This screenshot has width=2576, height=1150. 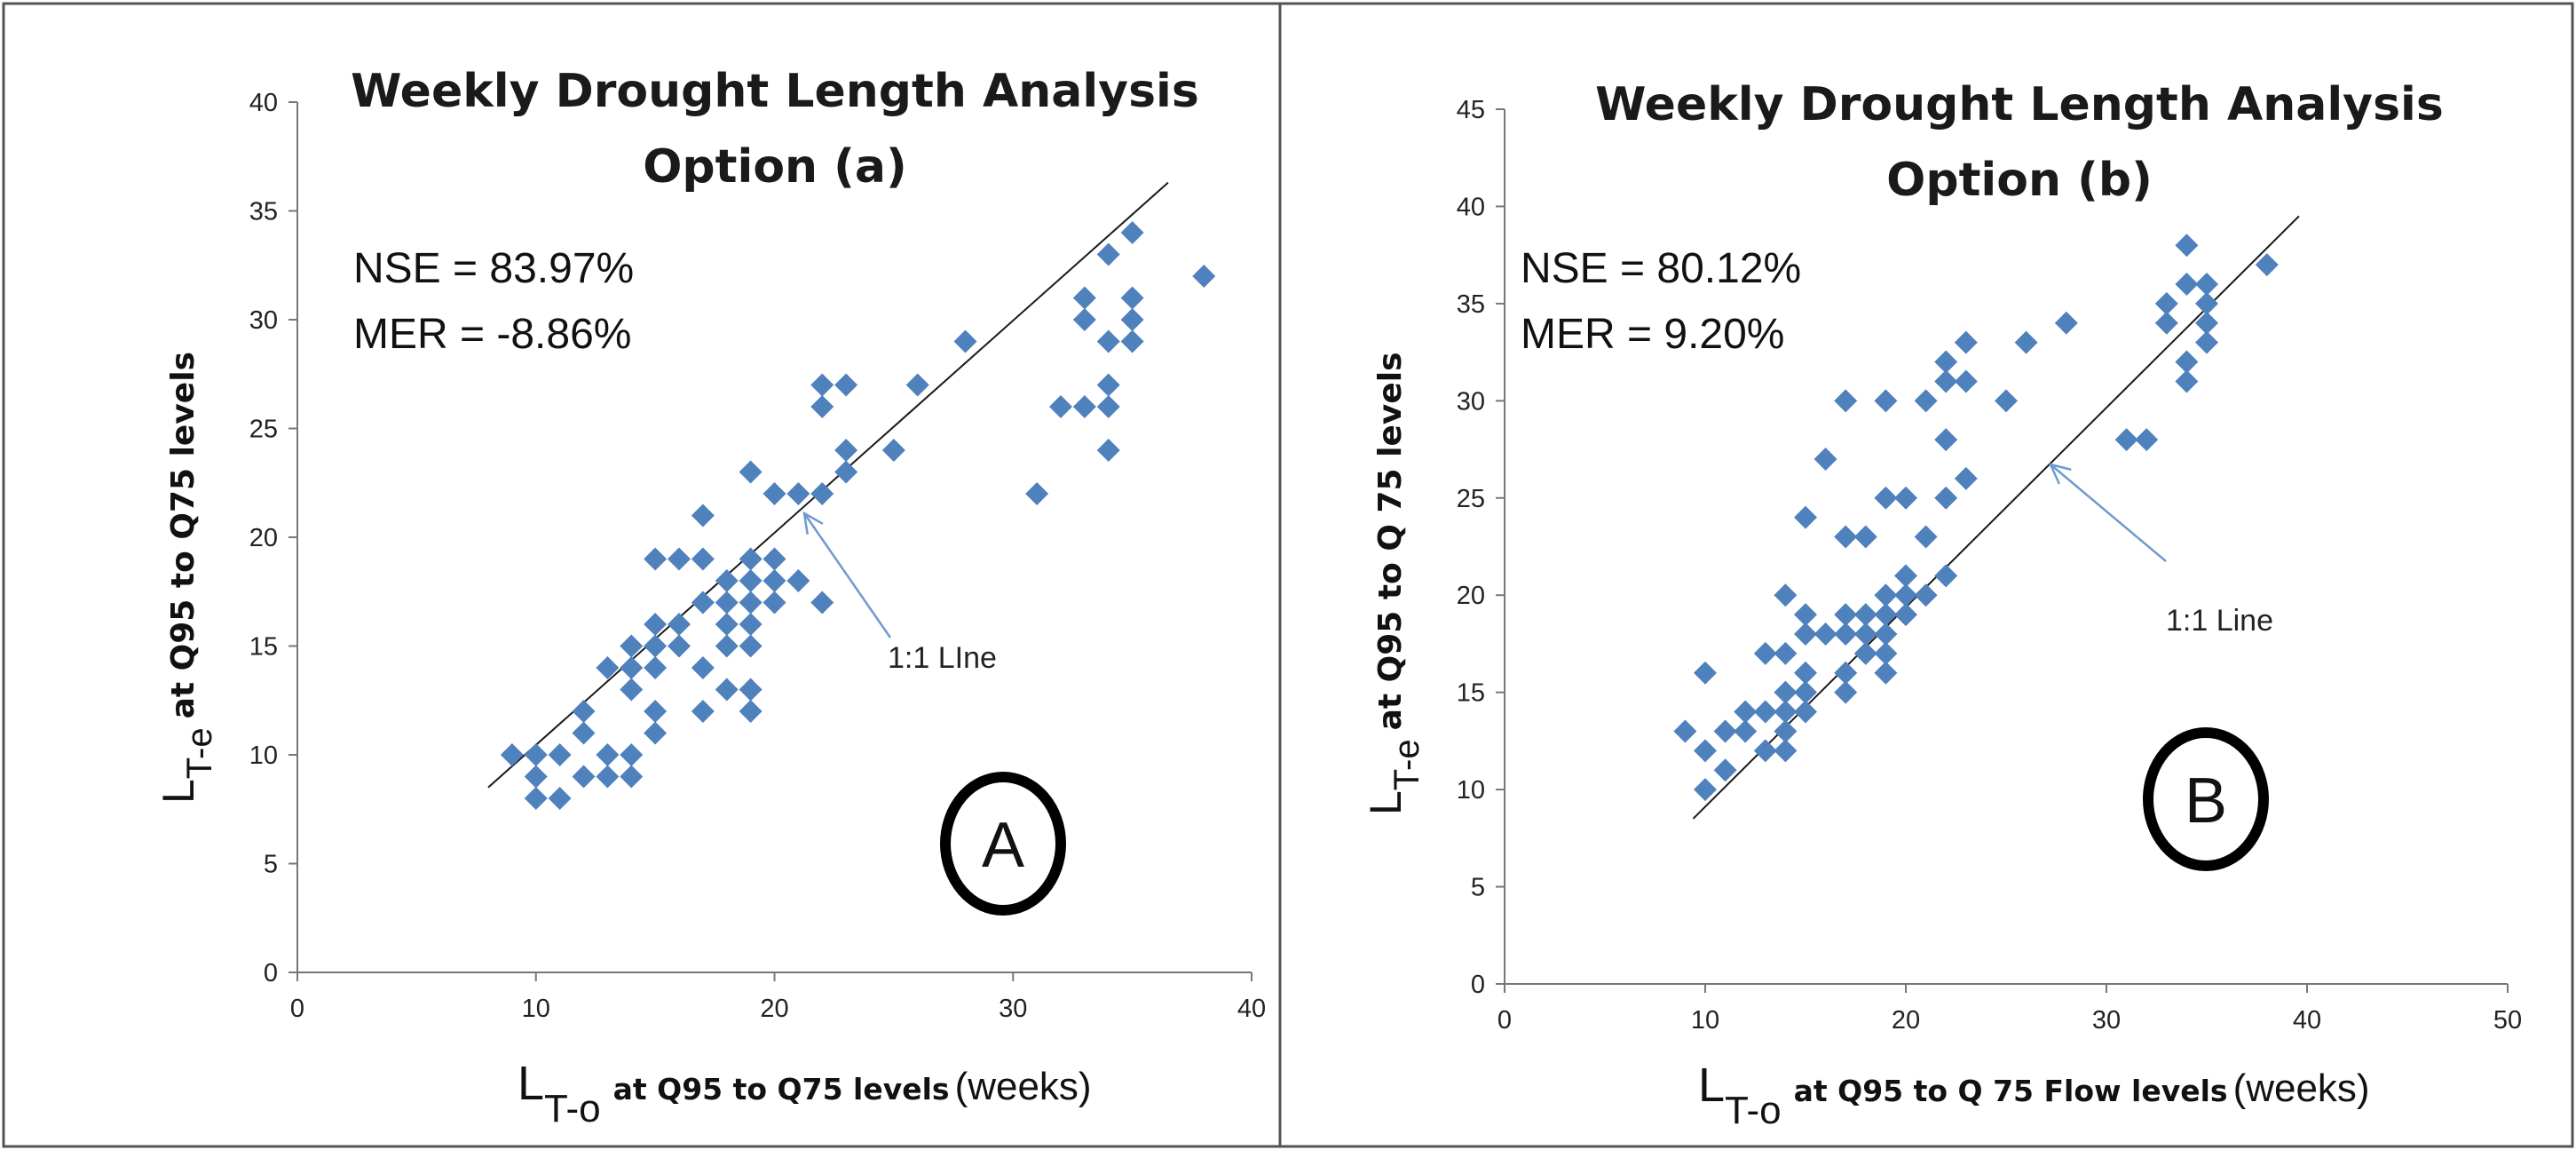 I want to click on panel-badge-circle, so click(x=1003, y=844).